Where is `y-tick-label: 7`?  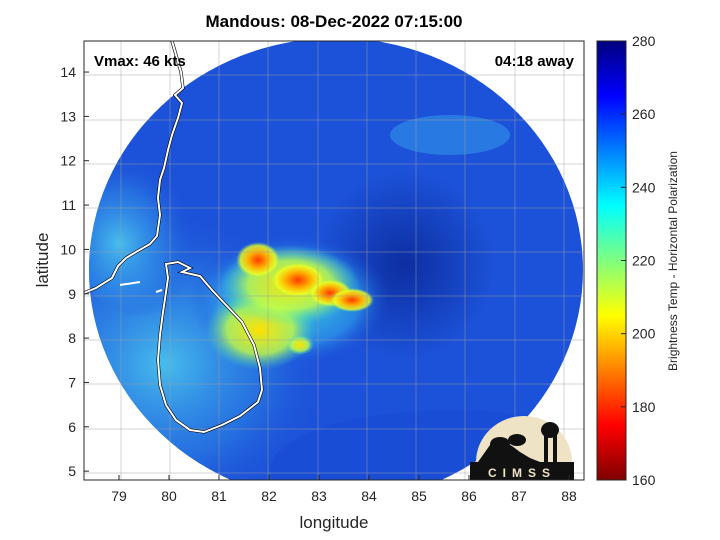 y-tick-label: 7 is located at coordinates (72, 382).